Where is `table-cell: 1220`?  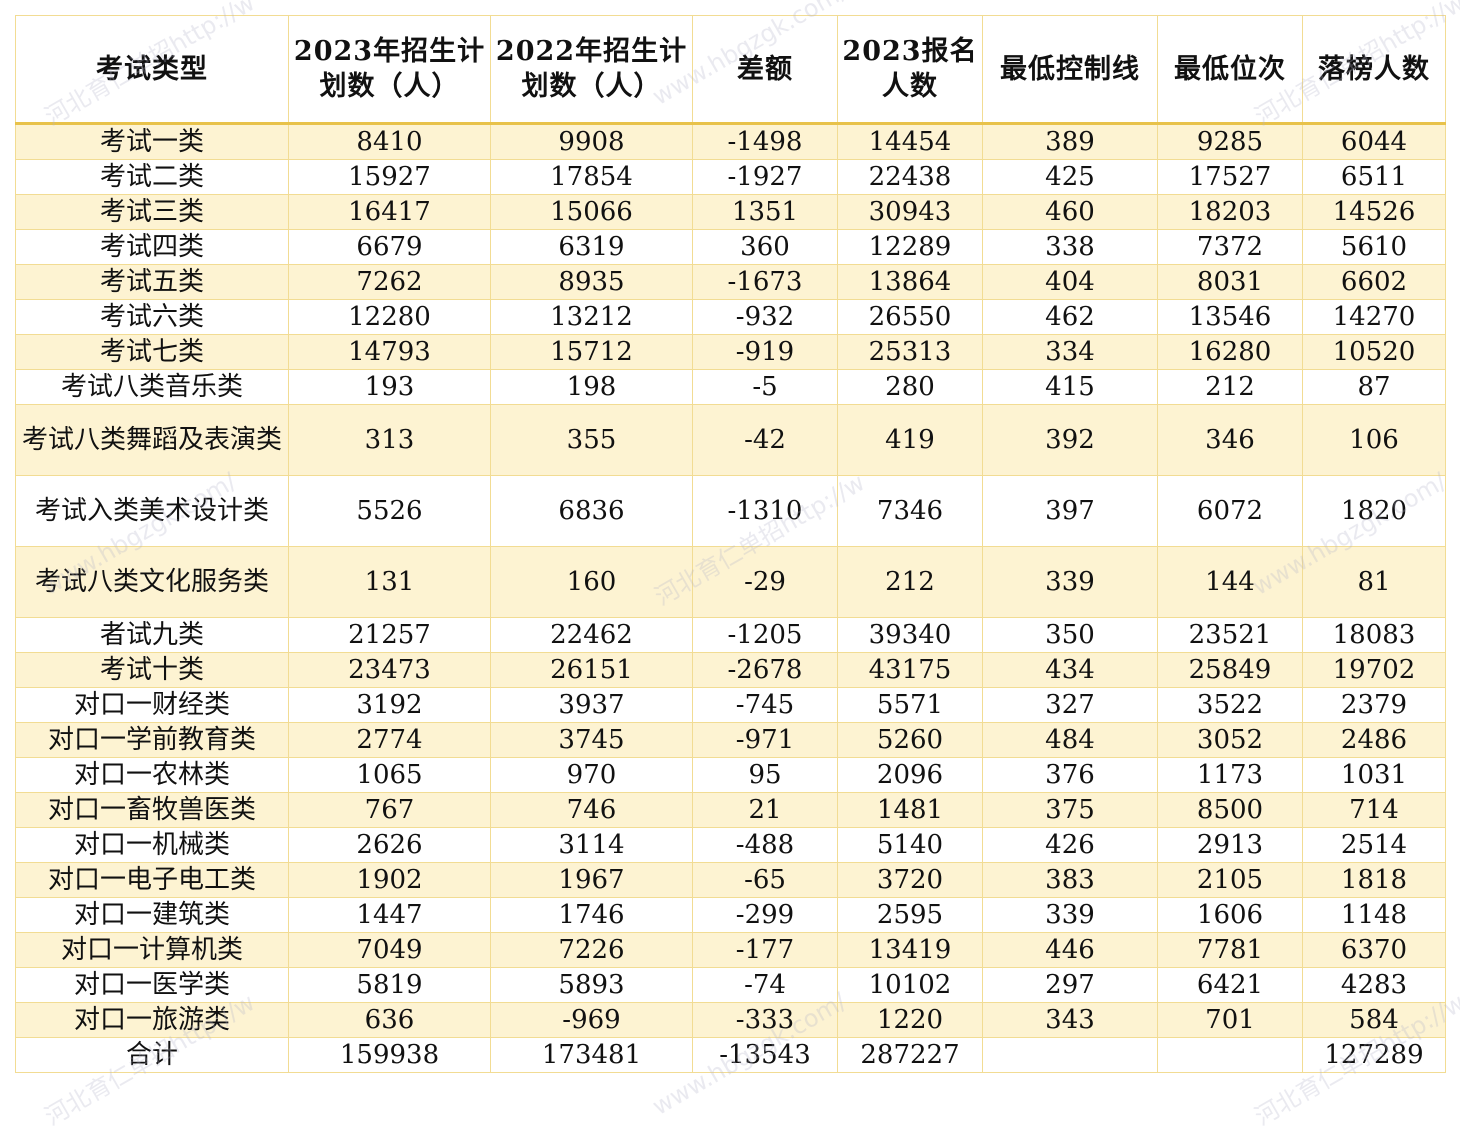
table-cell: 1220 is located at coordinates (910, 1020).